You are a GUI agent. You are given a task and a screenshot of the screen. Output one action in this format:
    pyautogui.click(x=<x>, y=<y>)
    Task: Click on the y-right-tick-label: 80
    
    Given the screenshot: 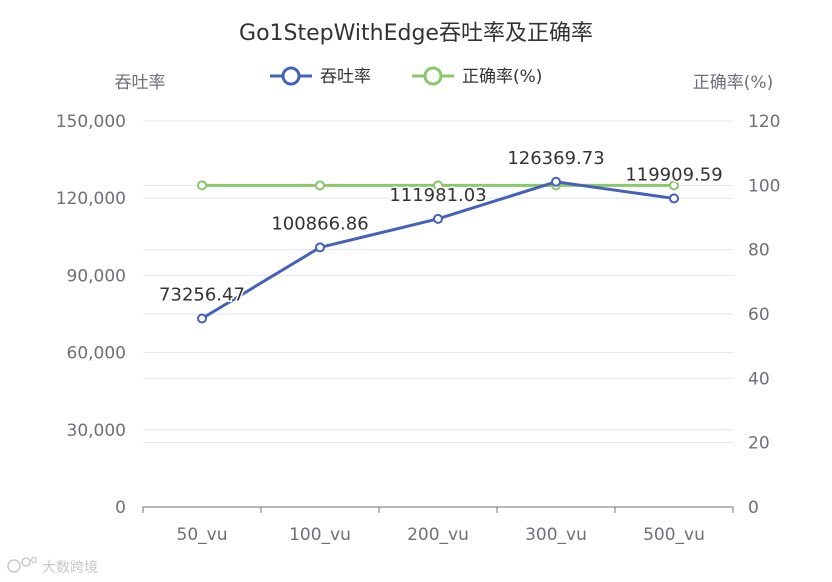 What is the action you would take?
    pyautogui.click(x=759, y=251)
    